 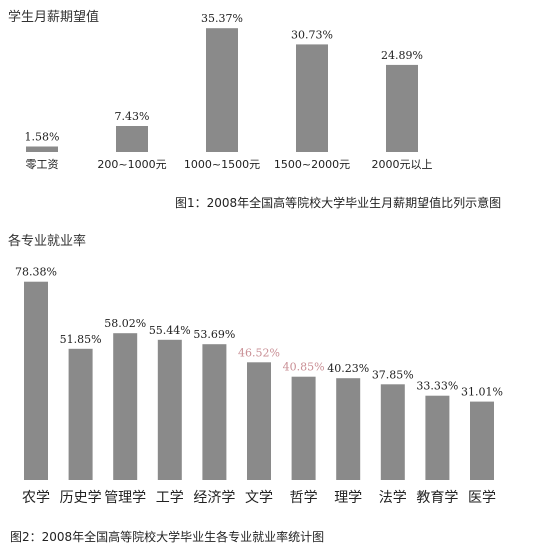 I want to click on chart2-category-label-5: 文学, so click(x=259, y=498).